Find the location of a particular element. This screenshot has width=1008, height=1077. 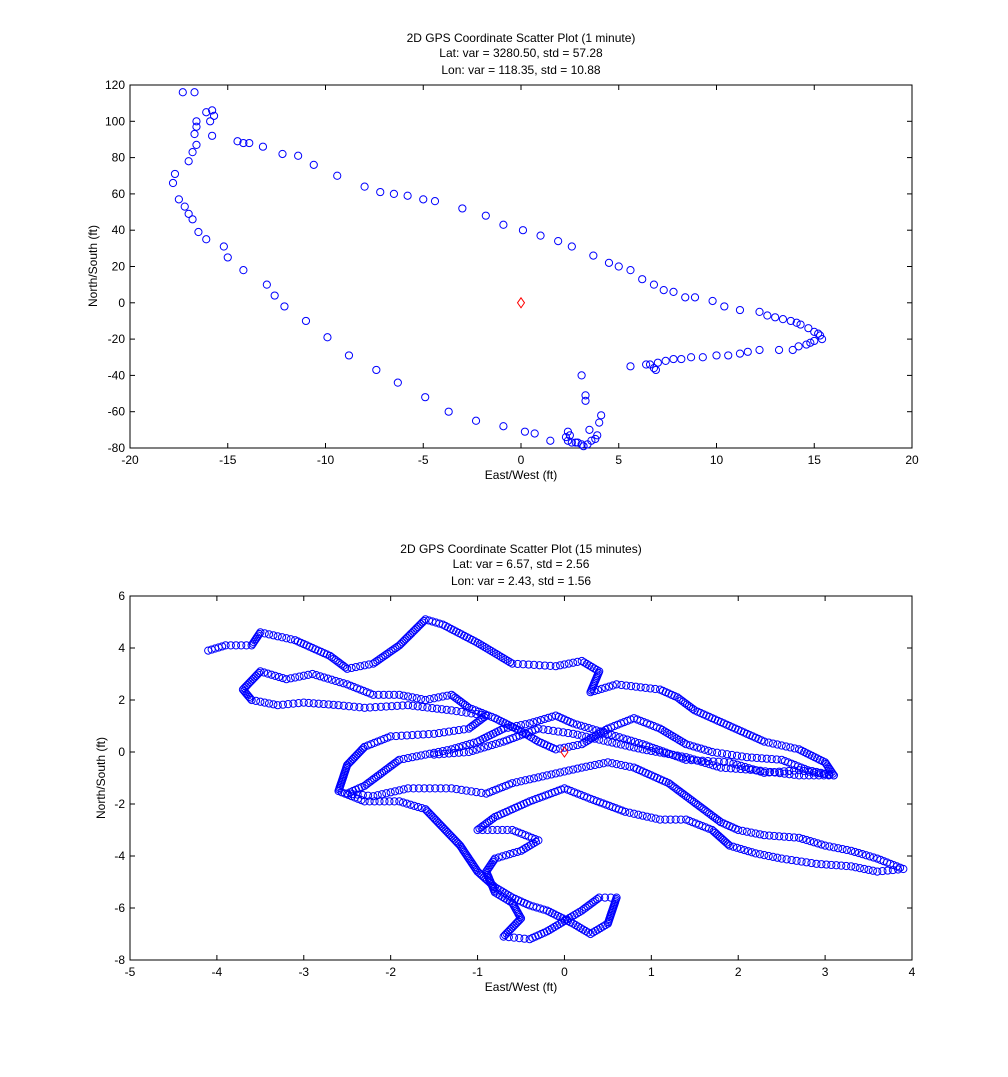

x-tick-label: -3 is located at coordinates (303, 972).